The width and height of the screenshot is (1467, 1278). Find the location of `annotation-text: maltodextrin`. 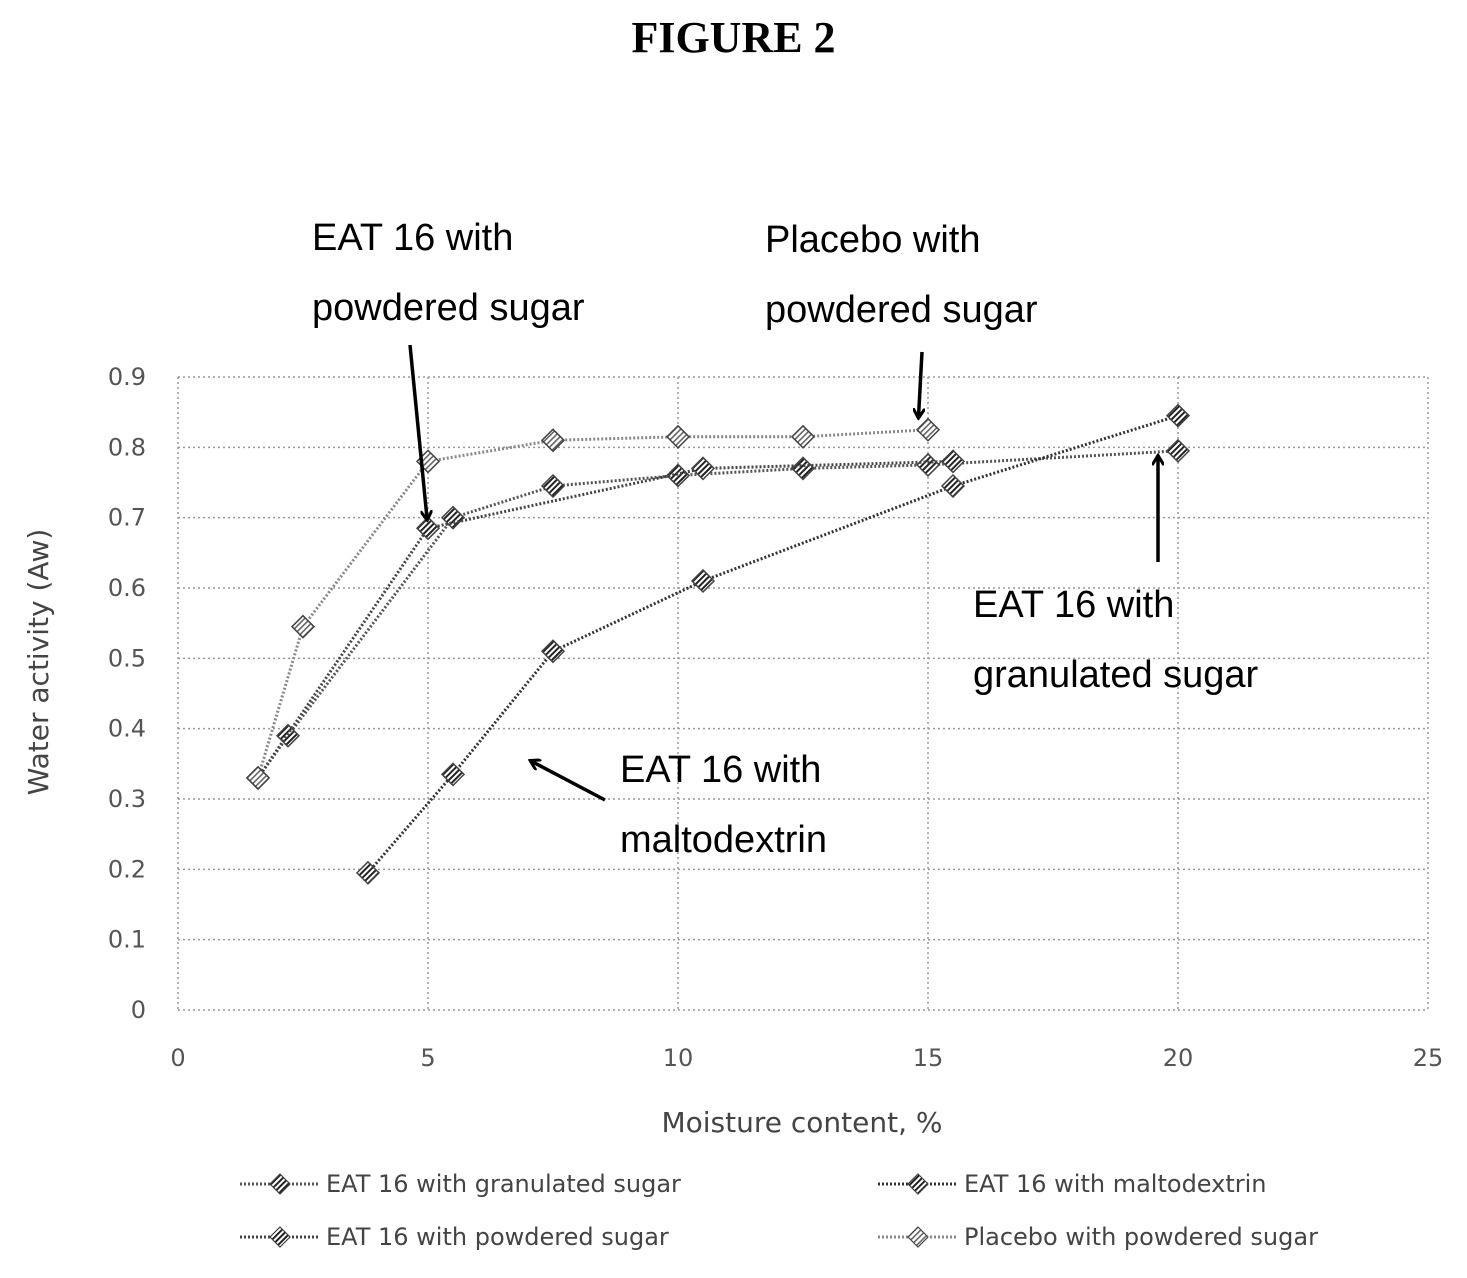

annotation-text: maltodextrin is located at coordinates (723, 840).